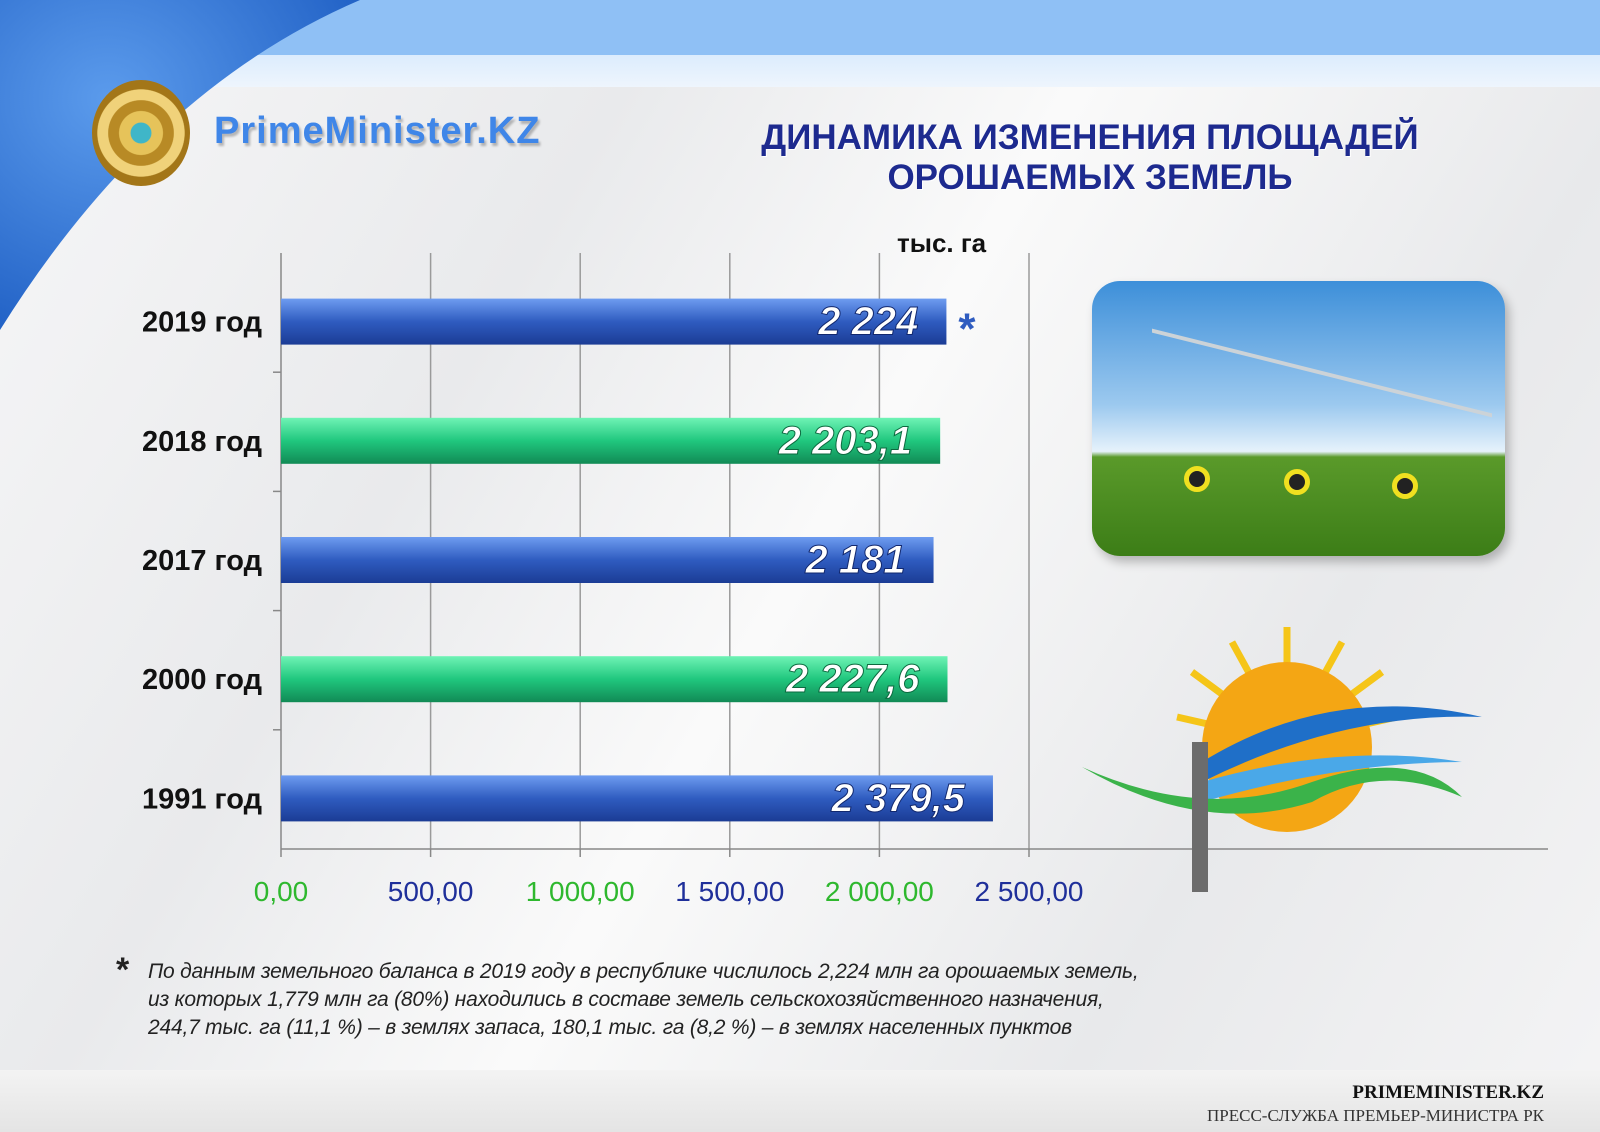  I want to click on bar-value-label: 2 227,6, so click(852, 679).